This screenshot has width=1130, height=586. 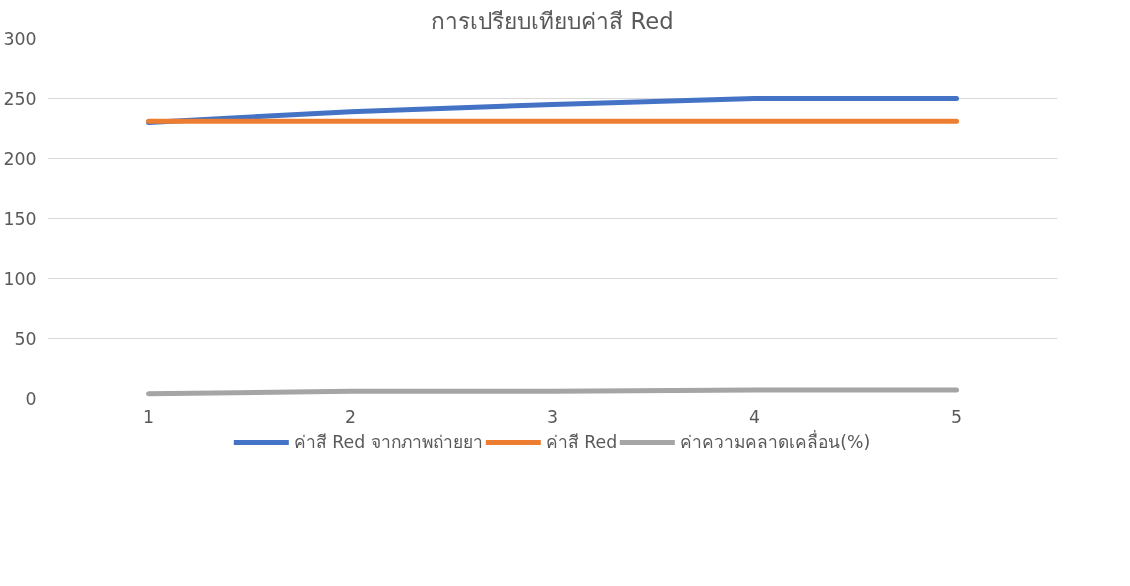 What do you see at coordinates (31, 399) in the screenshot?
I see `y-tick-label: 0` at bounding box center [31, 399].